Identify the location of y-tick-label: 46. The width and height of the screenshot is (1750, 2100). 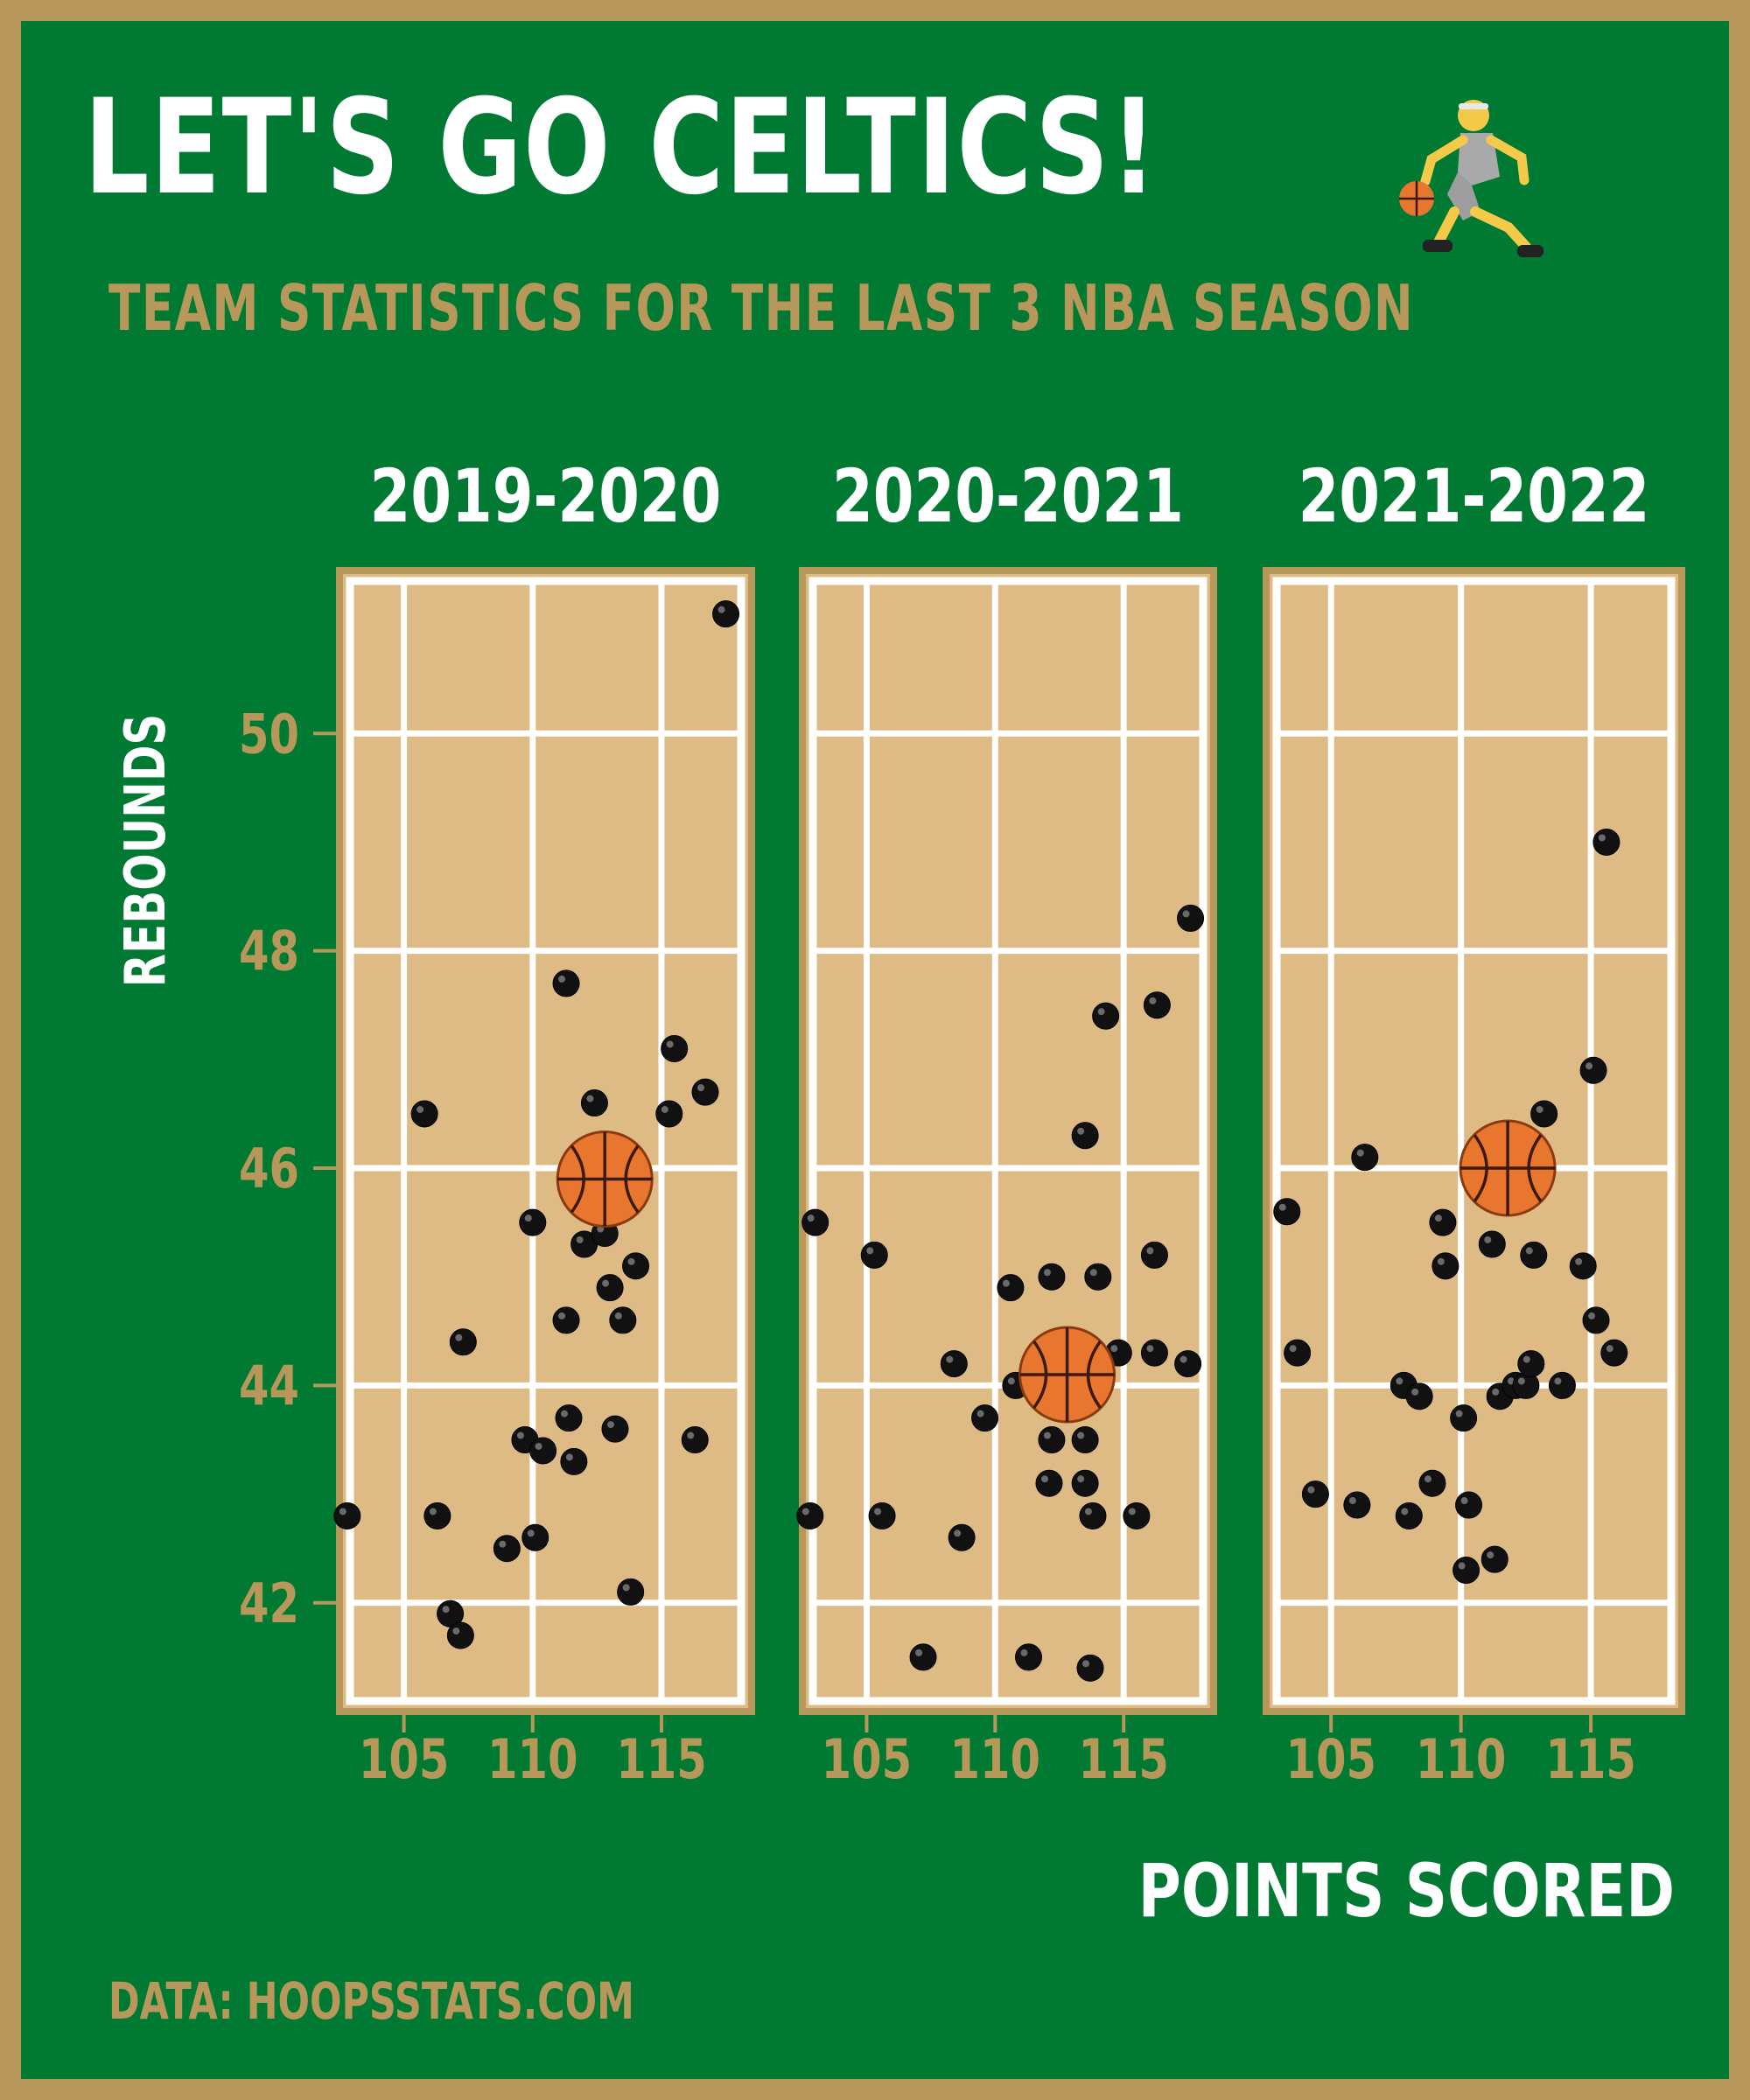
(269, 1169).